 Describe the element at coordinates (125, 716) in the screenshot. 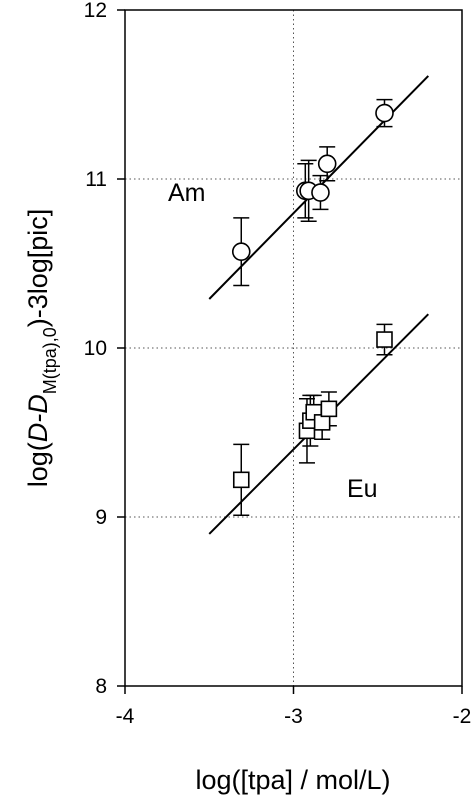

I see `x-tick-label: -4` at that location.